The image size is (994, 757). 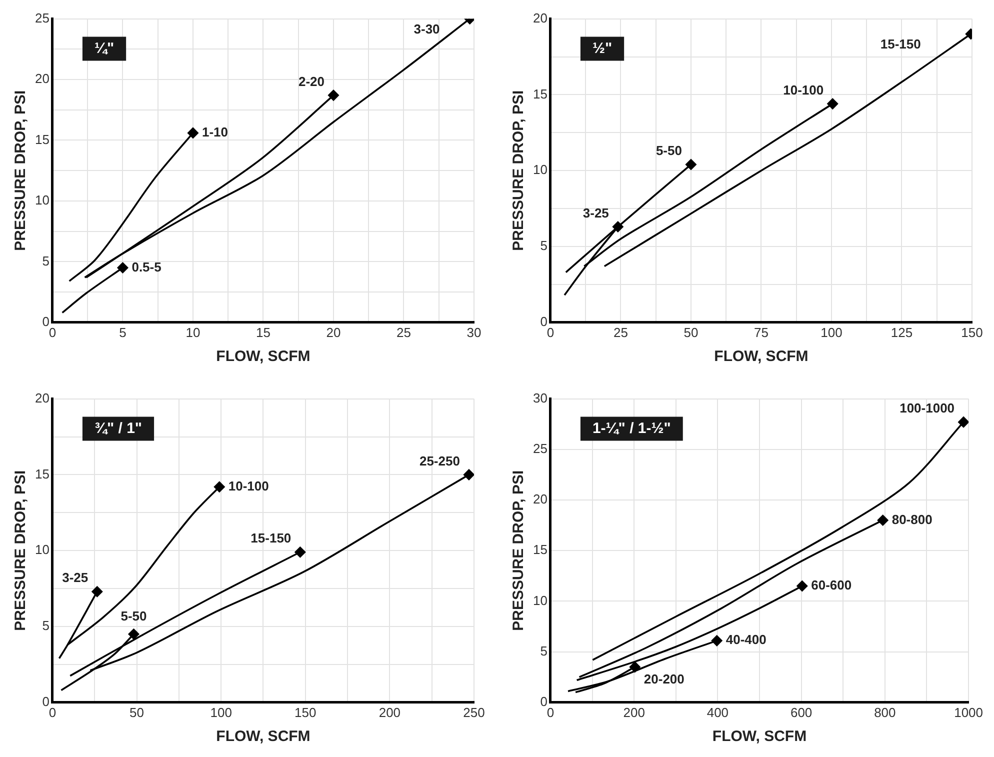 I want to click on series-label: 1-10, so click(x=215, y=132).